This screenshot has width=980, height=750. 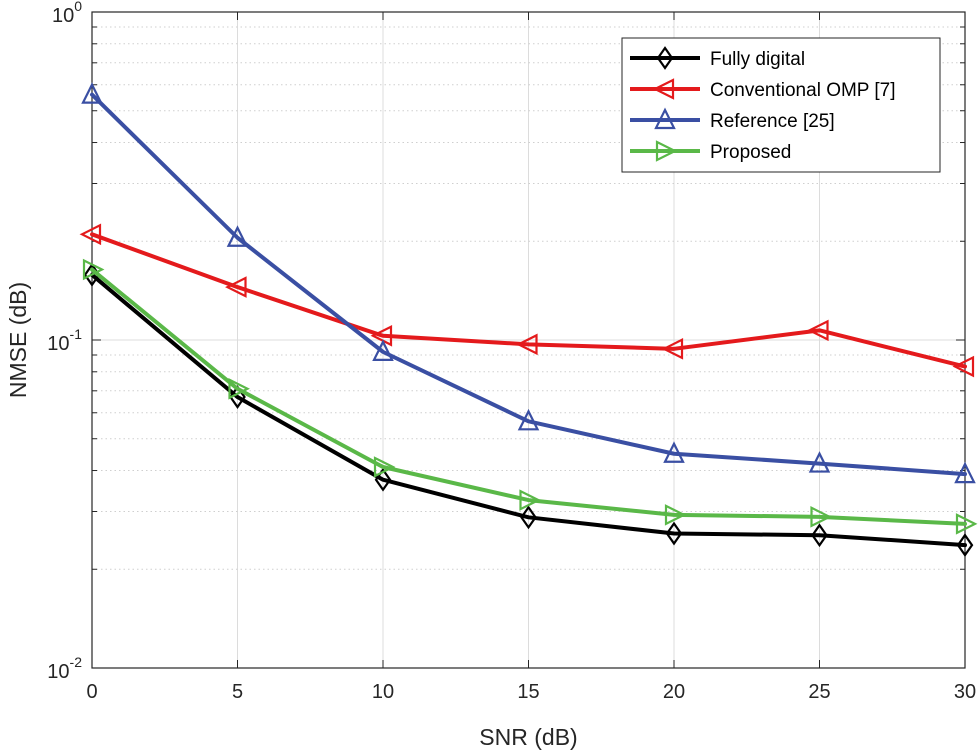 What do you see at coordinates (18, 340) in the screenshot?
I see `y-axis-label: NMSE (dB)` at bounding box center [18, 340].